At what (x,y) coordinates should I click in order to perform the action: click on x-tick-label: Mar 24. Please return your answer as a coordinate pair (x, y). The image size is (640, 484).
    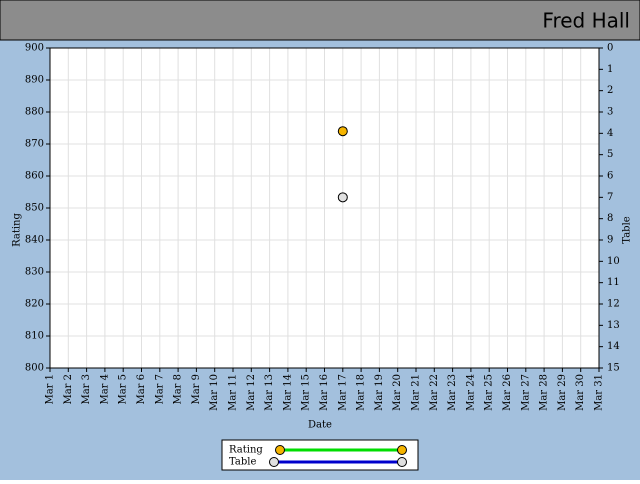
    Looking at the image, I should click on (470, 392).